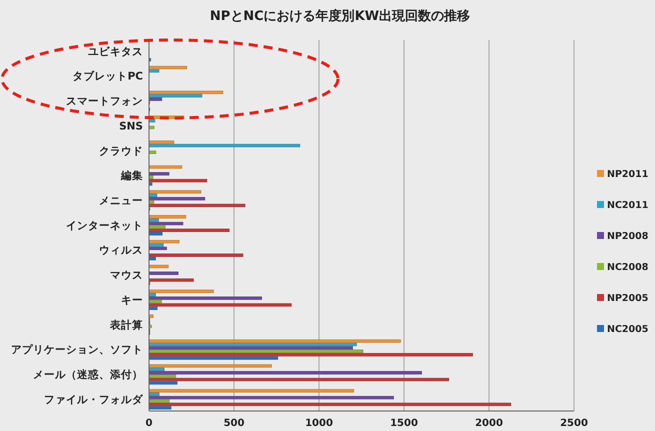 The image size is (655, 431). Describe the element at coordinates (121, 250) in the screenshot. I see `y-tick-label: ウィルス` at that location.